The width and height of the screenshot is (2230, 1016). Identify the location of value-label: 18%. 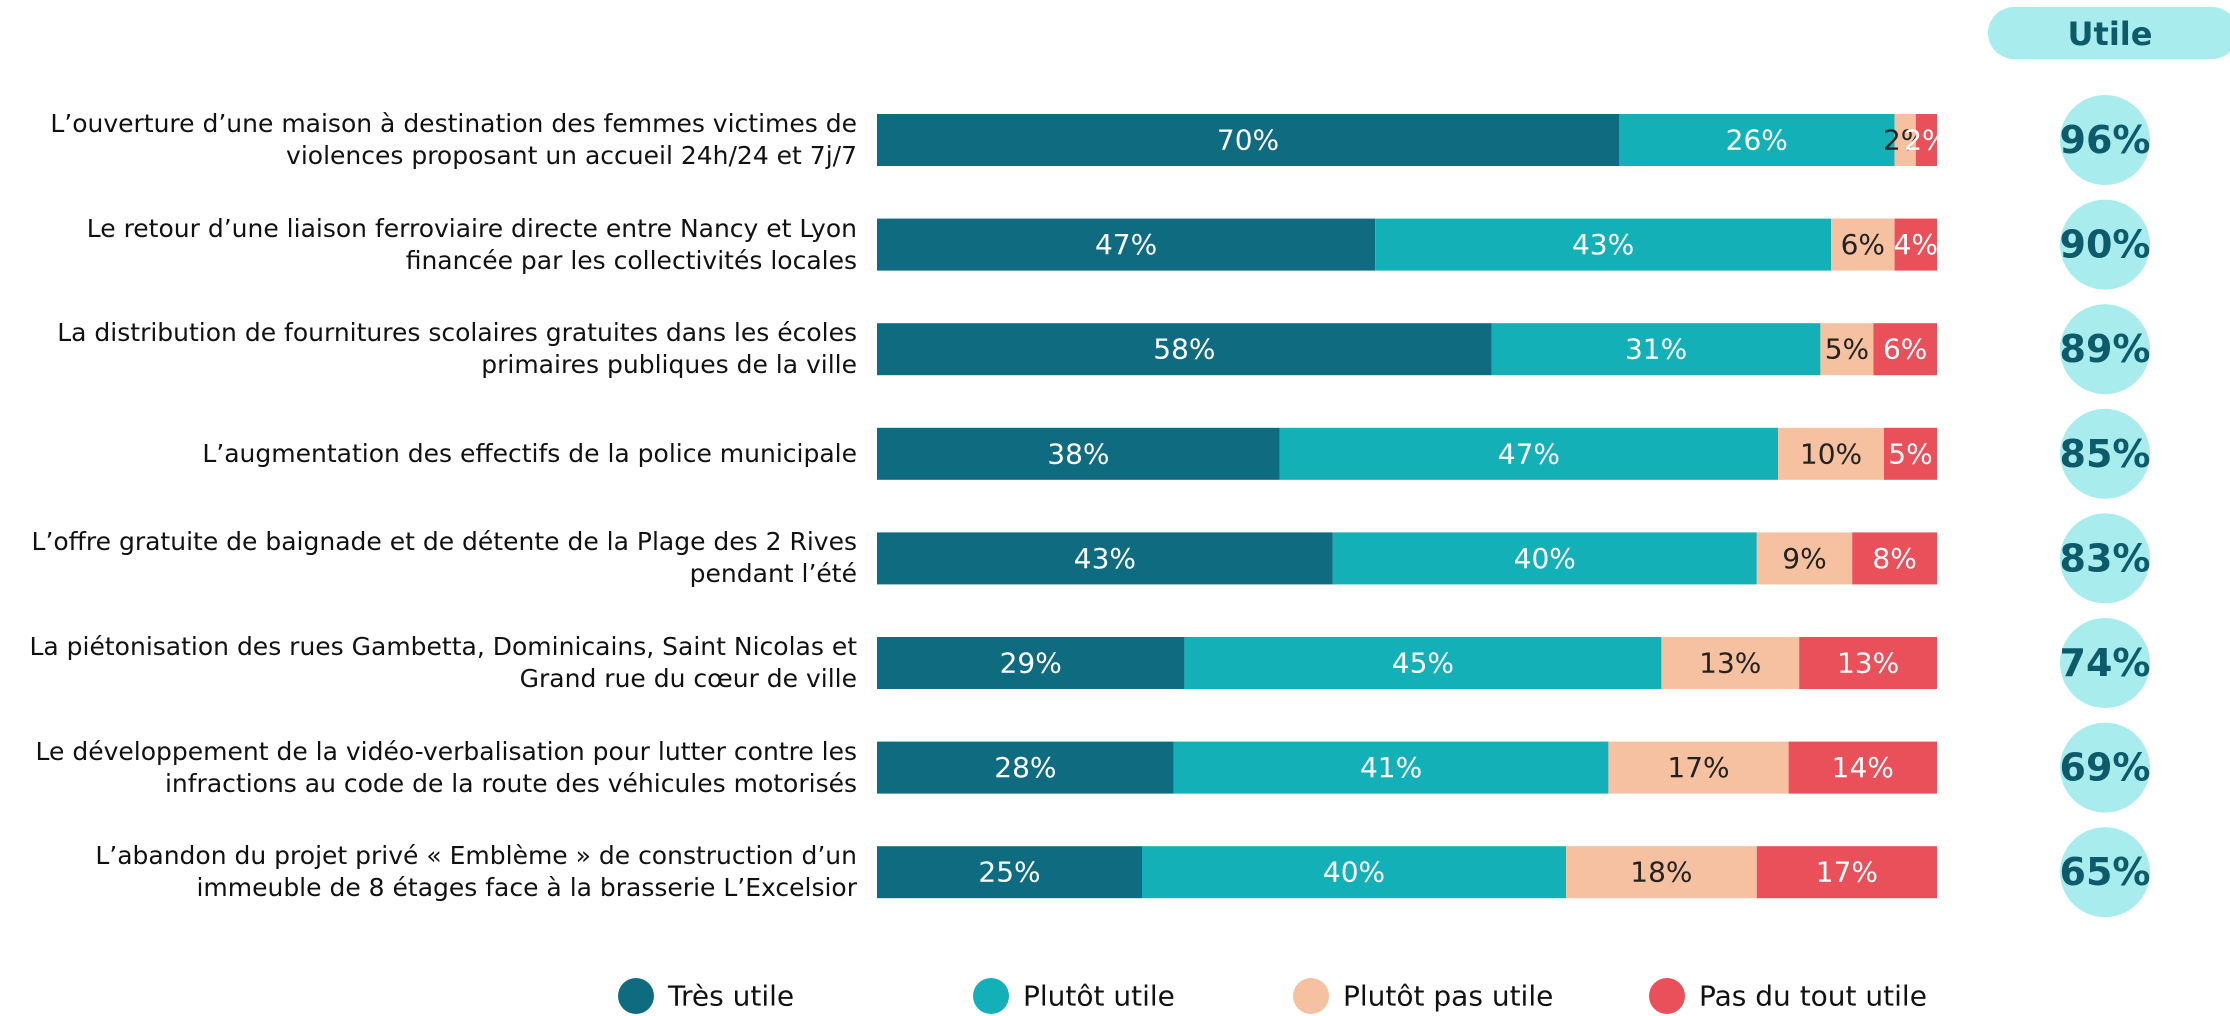
(1661, 872).